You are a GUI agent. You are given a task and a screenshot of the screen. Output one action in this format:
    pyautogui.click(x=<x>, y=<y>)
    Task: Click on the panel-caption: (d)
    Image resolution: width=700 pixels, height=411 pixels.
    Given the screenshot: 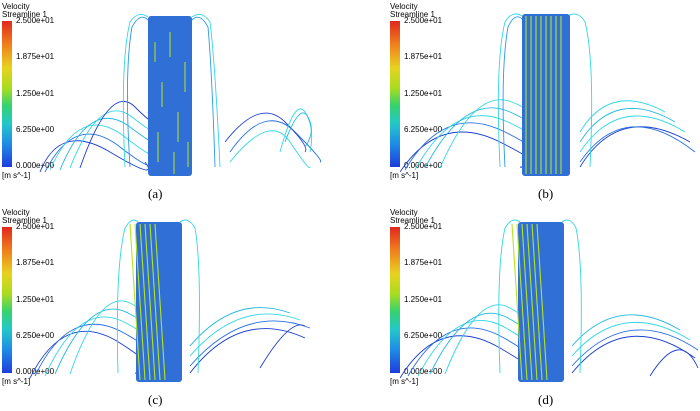 What is the action you would take?
    pyautogui.click(x=546, y=399)
    